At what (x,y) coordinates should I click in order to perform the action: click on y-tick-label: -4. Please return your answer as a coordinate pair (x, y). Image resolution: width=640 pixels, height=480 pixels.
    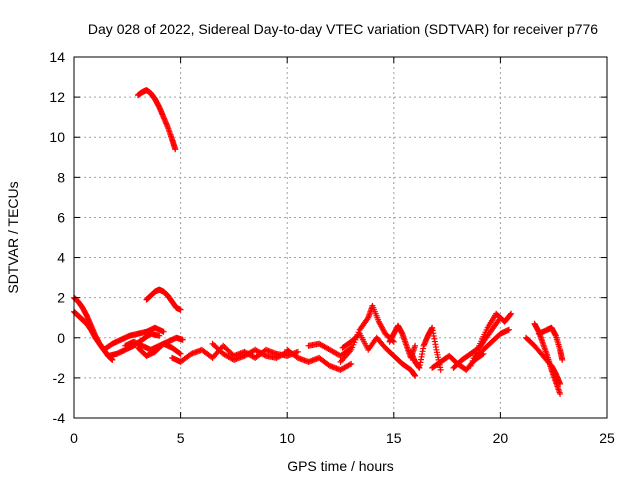
    Looking at the image, I should click on (59, 418).